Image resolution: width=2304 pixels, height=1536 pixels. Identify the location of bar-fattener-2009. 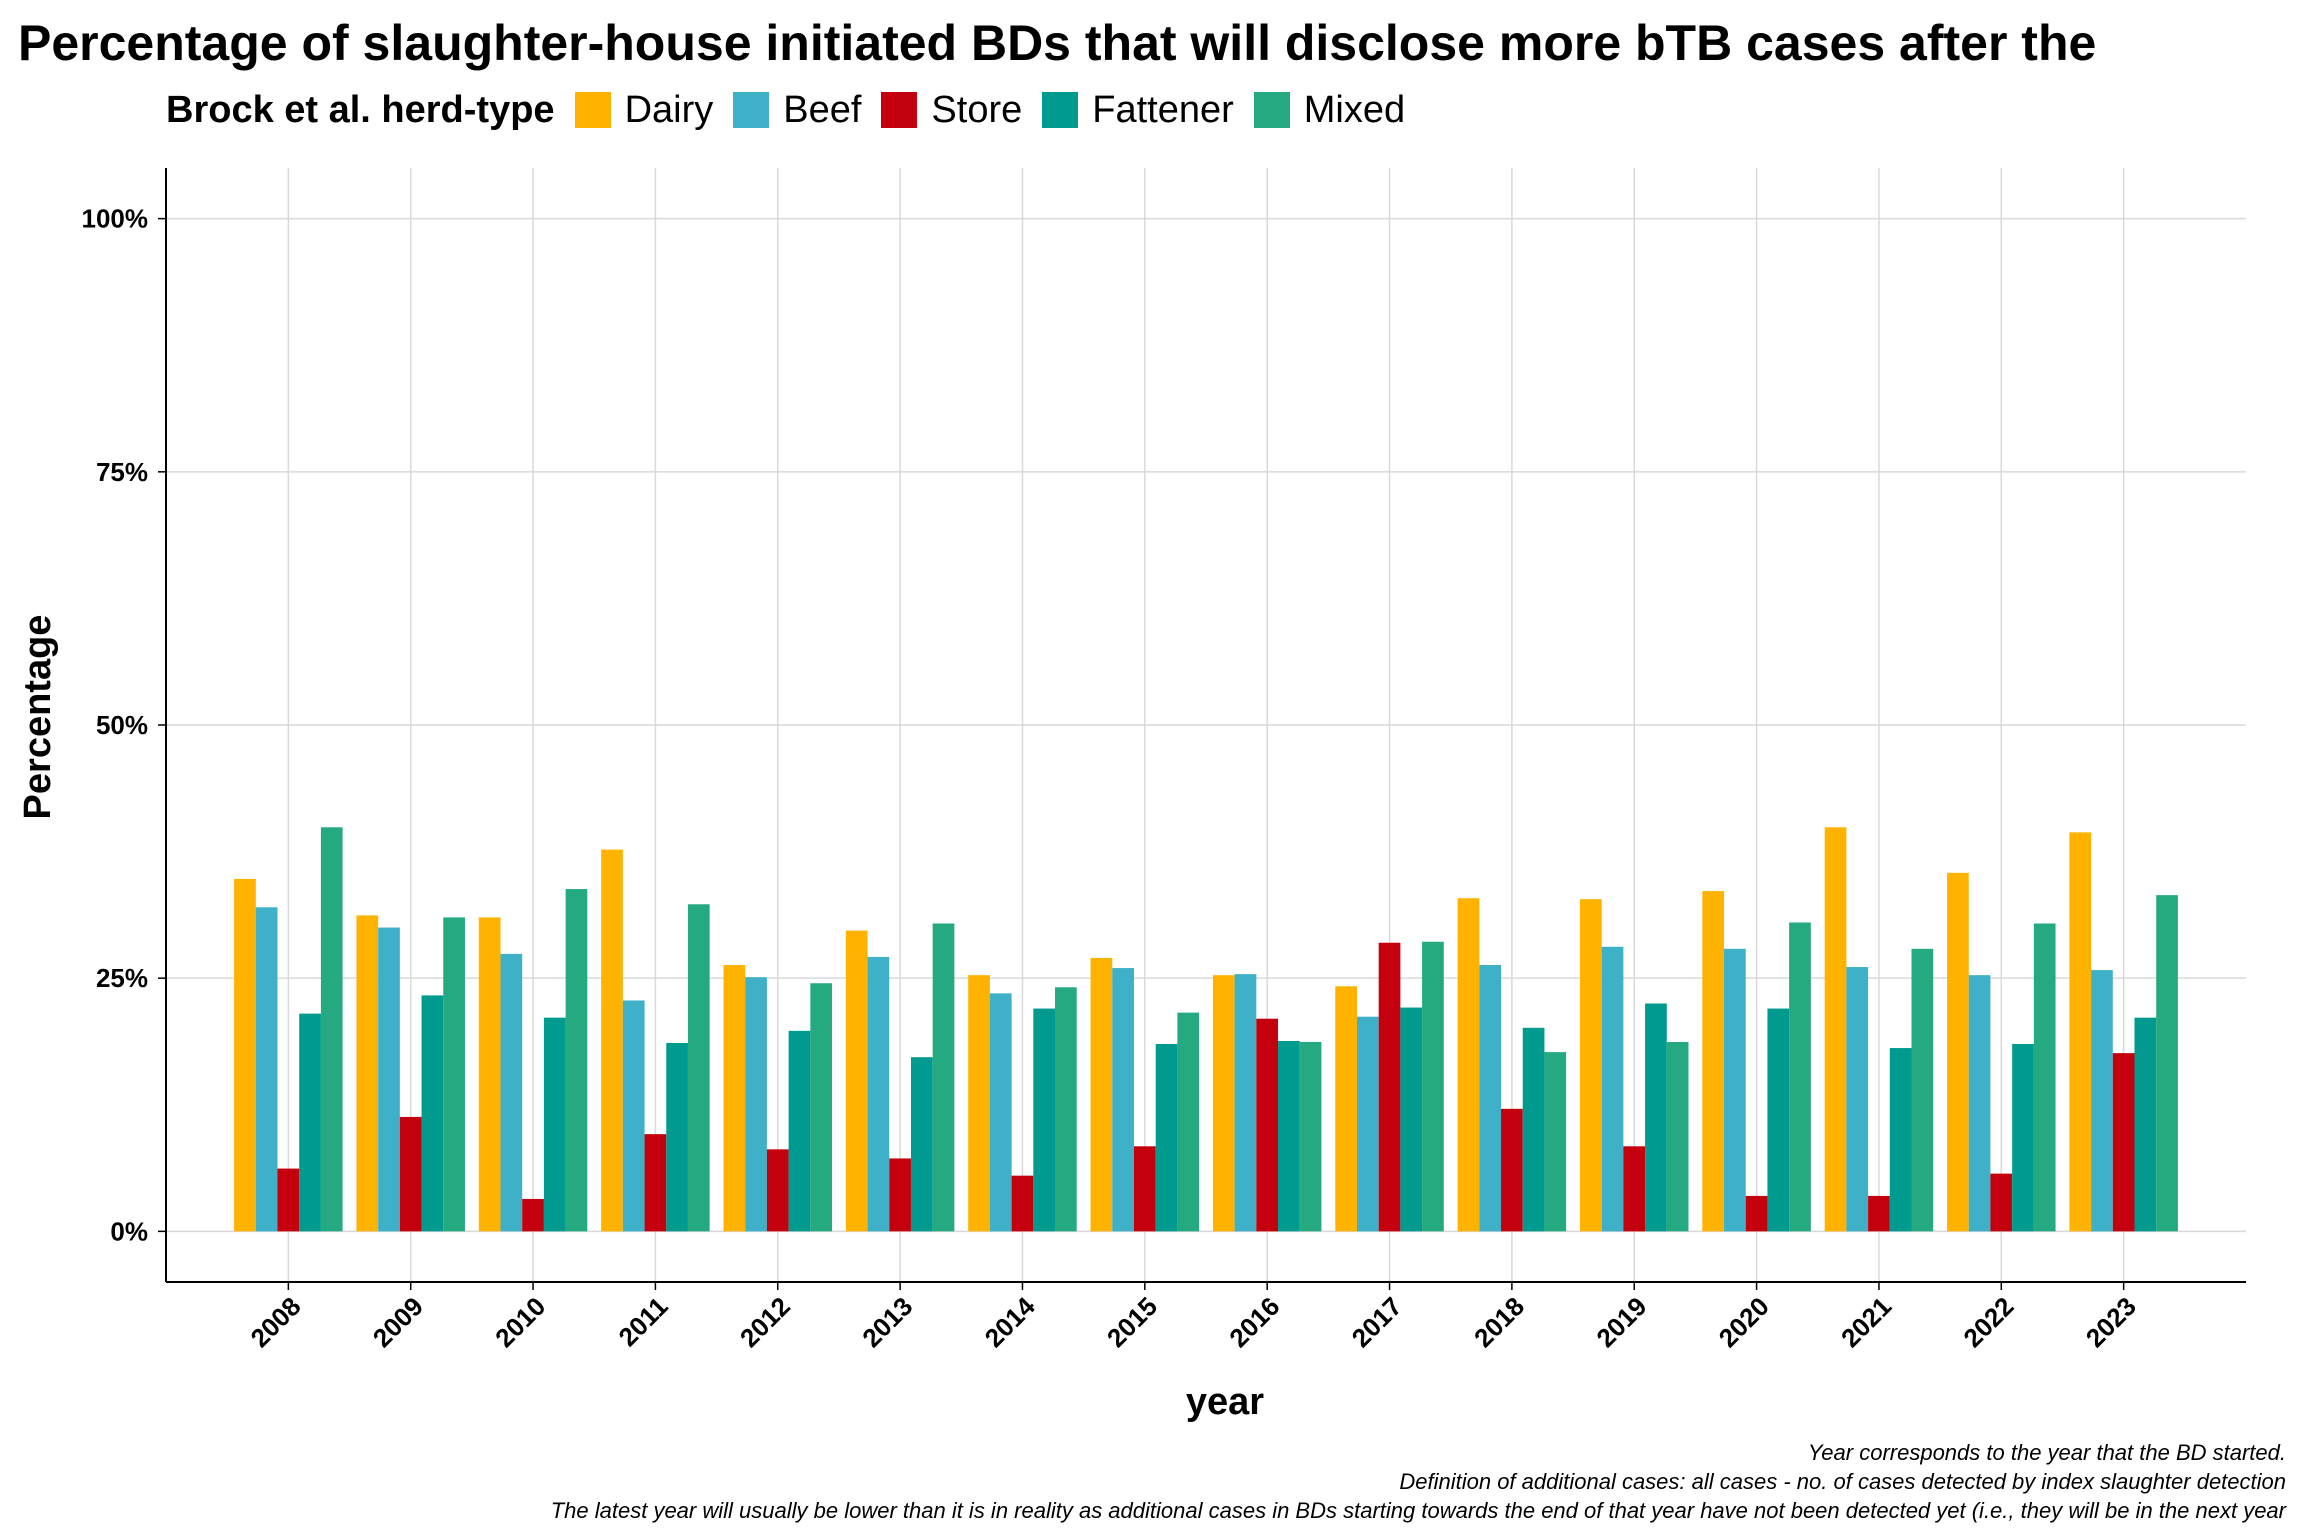
(432, 1113).